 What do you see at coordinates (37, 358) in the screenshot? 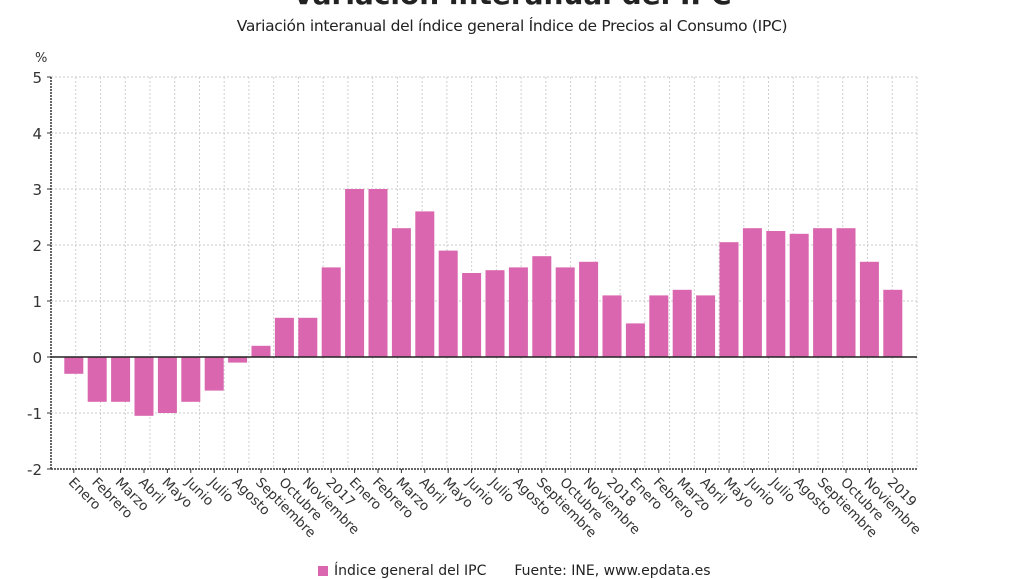
I see `y-tick-label: 0` at bounding box center [37, 358].